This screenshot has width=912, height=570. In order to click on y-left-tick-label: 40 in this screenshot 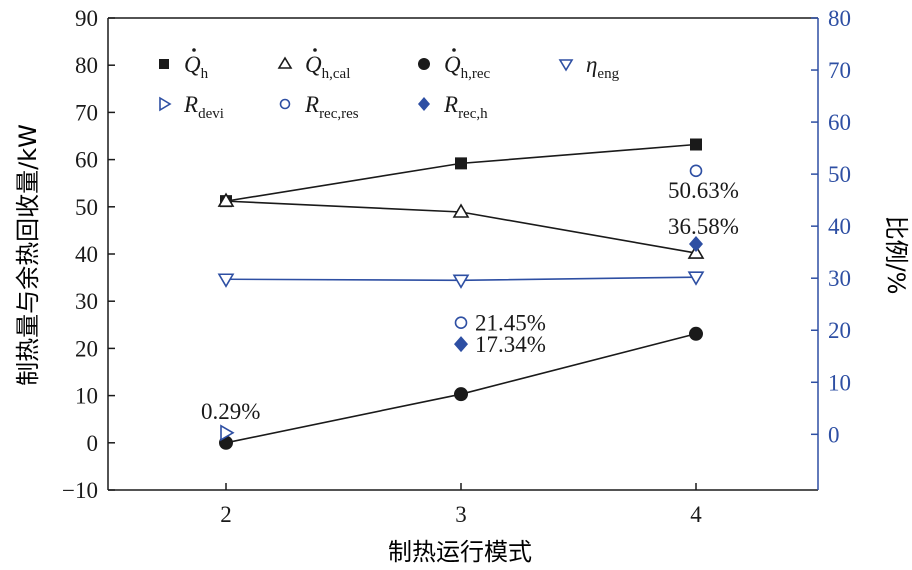, I will do `click(86, 254)`.